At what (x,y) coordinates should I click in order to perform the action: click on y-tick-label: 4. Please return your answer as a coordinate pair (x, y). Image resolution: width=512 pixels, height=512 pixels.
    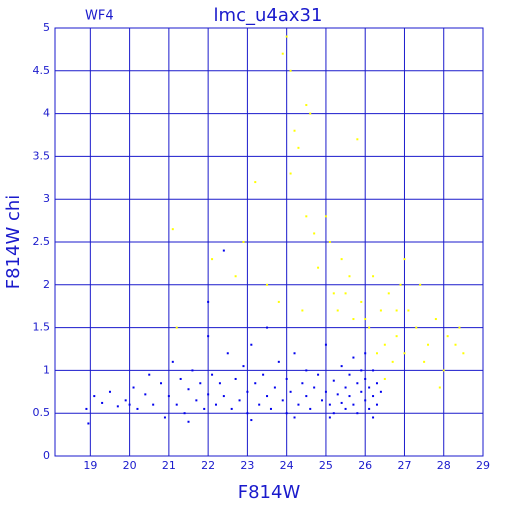
    Looking at the image, I should click on (46, 113).